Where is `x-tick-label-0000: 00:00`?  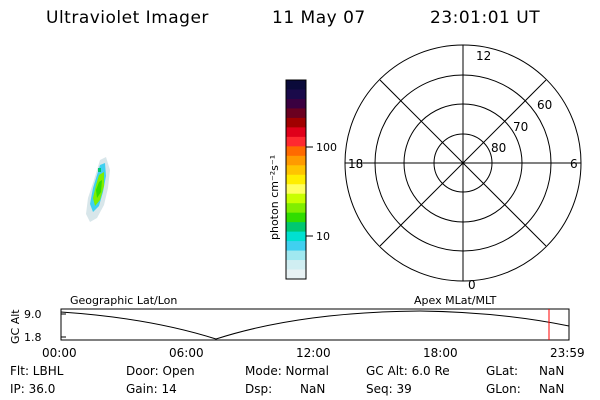 x-tick-label-0000: 00:00 is located at coordinates (59, 353).